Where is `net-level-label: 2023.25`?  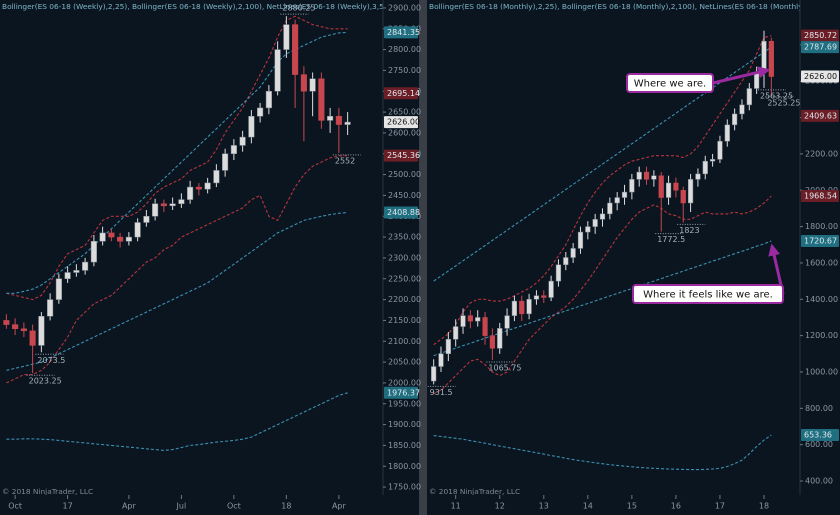 net-level-label: 2023.25 is located at coordinates (45, 381).